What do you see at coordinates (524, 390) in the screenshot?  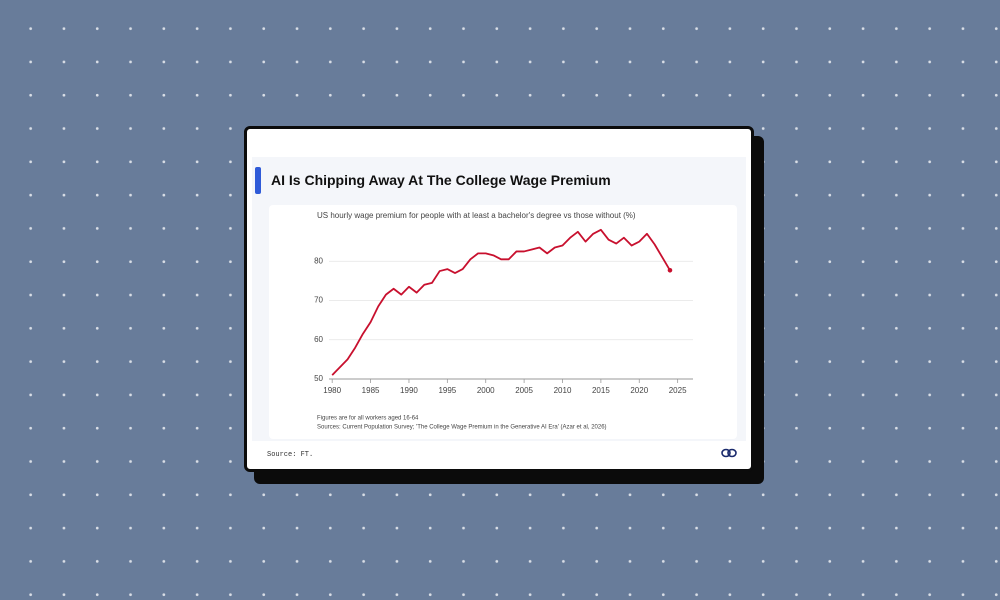 I see `x-tick-label: 2005` at bounding box center [524, 390].